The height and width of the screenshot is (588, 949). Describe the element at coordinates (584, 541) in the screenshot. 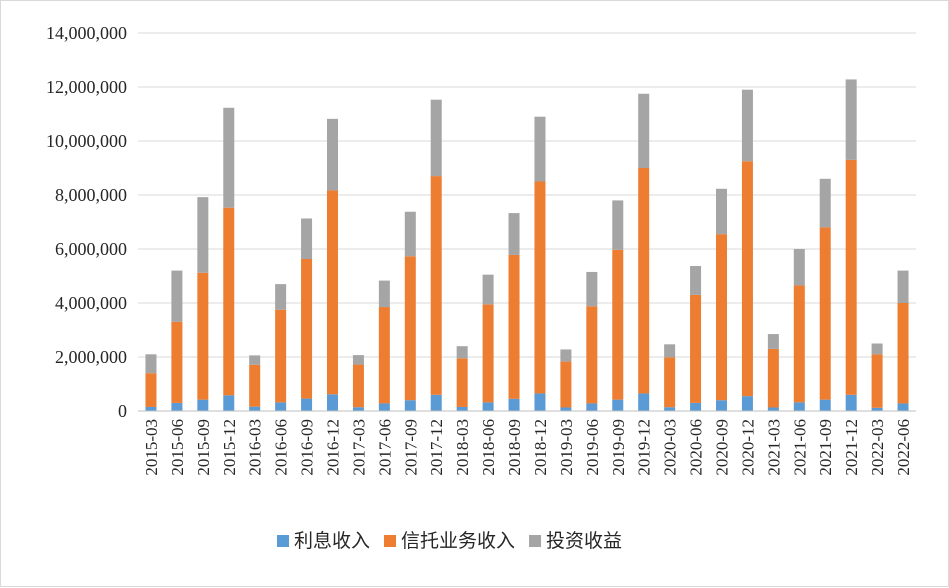

I see `legend-label: 投资收益` at that location.